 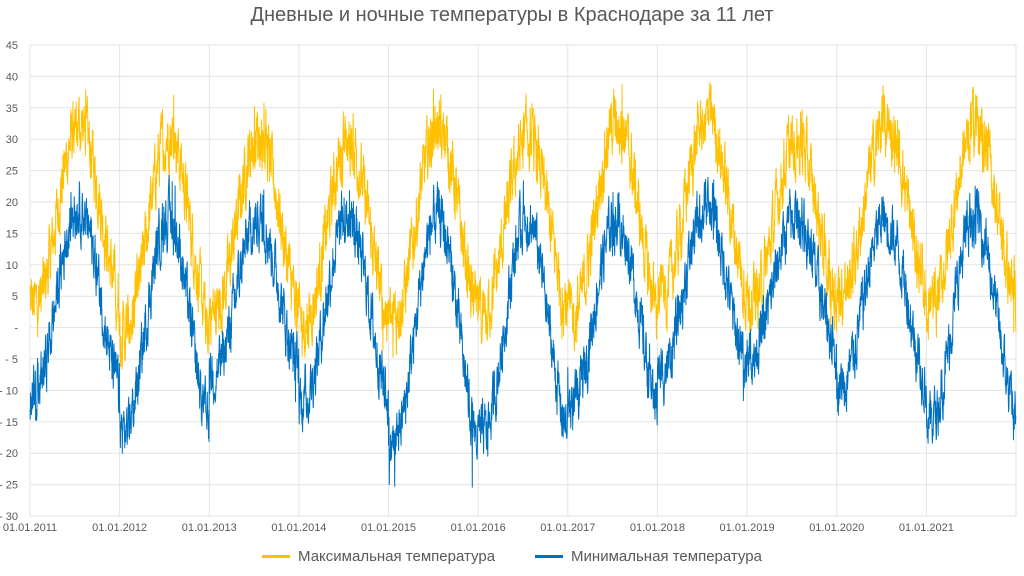 I want to click on y-tick-label: - 5, so click(x=11, y=360).